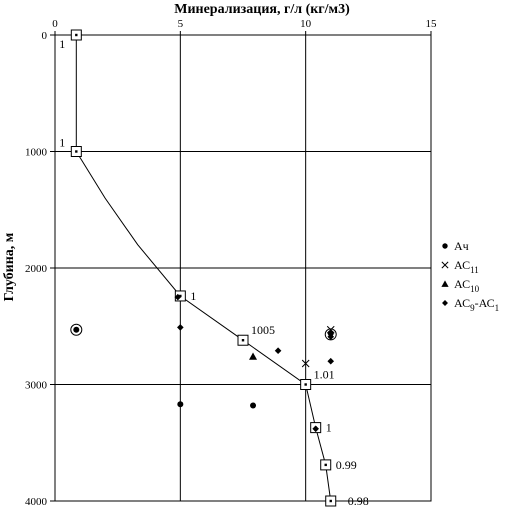 The height and width of the screenshot is (518, 515). I want to click on y-axis-label: Глубина, м, so click(9, 266).